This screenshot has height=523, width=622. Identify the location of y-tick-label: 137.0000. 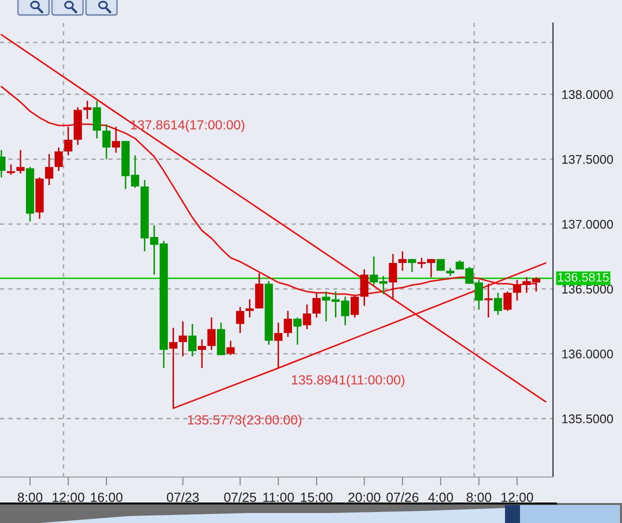
(587, 224).